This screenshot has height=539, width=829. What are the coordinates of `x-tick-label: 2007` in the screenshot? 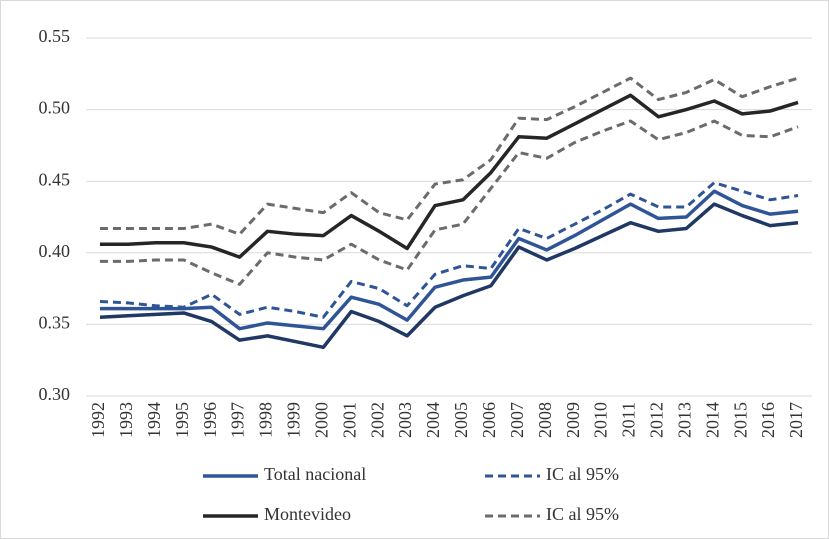 It's located at (517, 420).